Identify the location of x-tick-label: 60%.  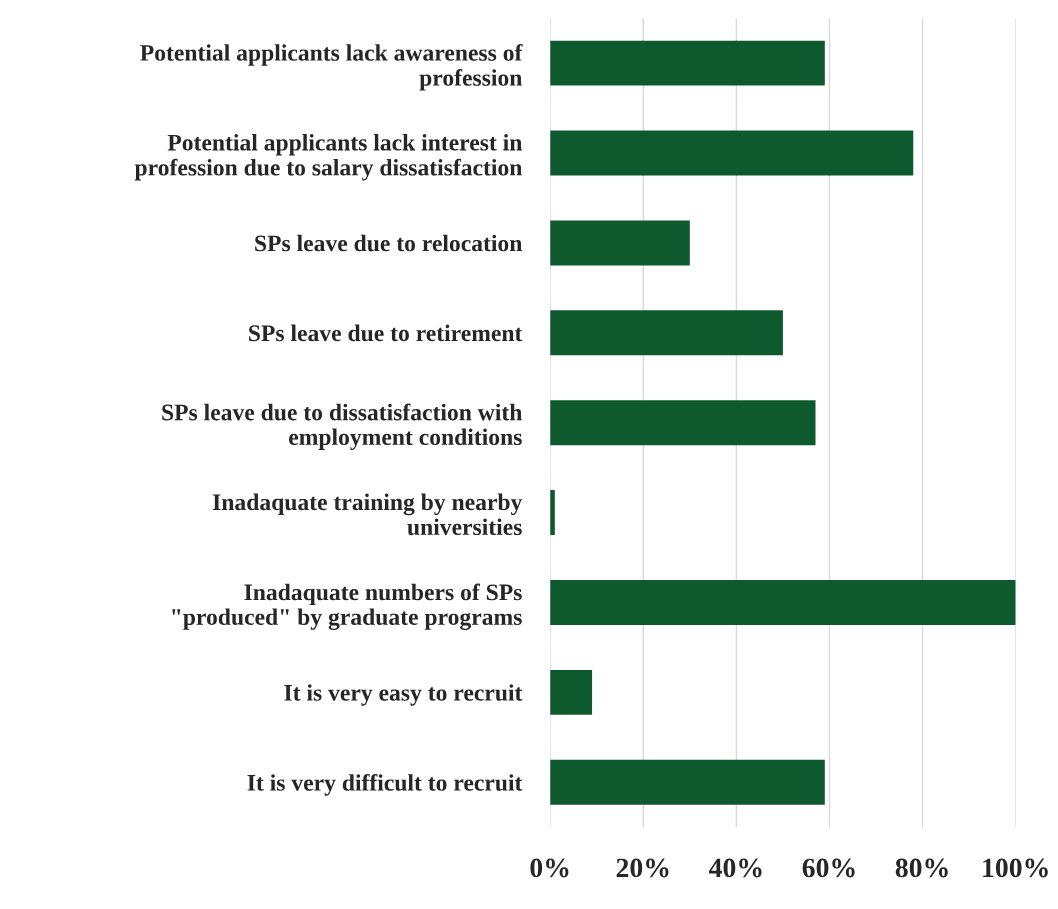
(828, 868).